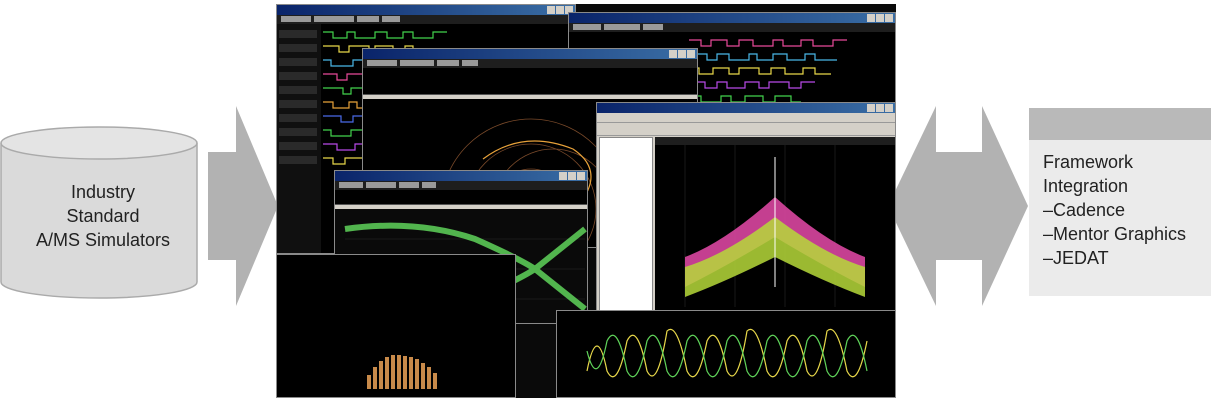 The width and height of the screenshot is (1211, 404). I want to click on simulators-label: Industry Standard A/MS Simulators, so click(103, 216).